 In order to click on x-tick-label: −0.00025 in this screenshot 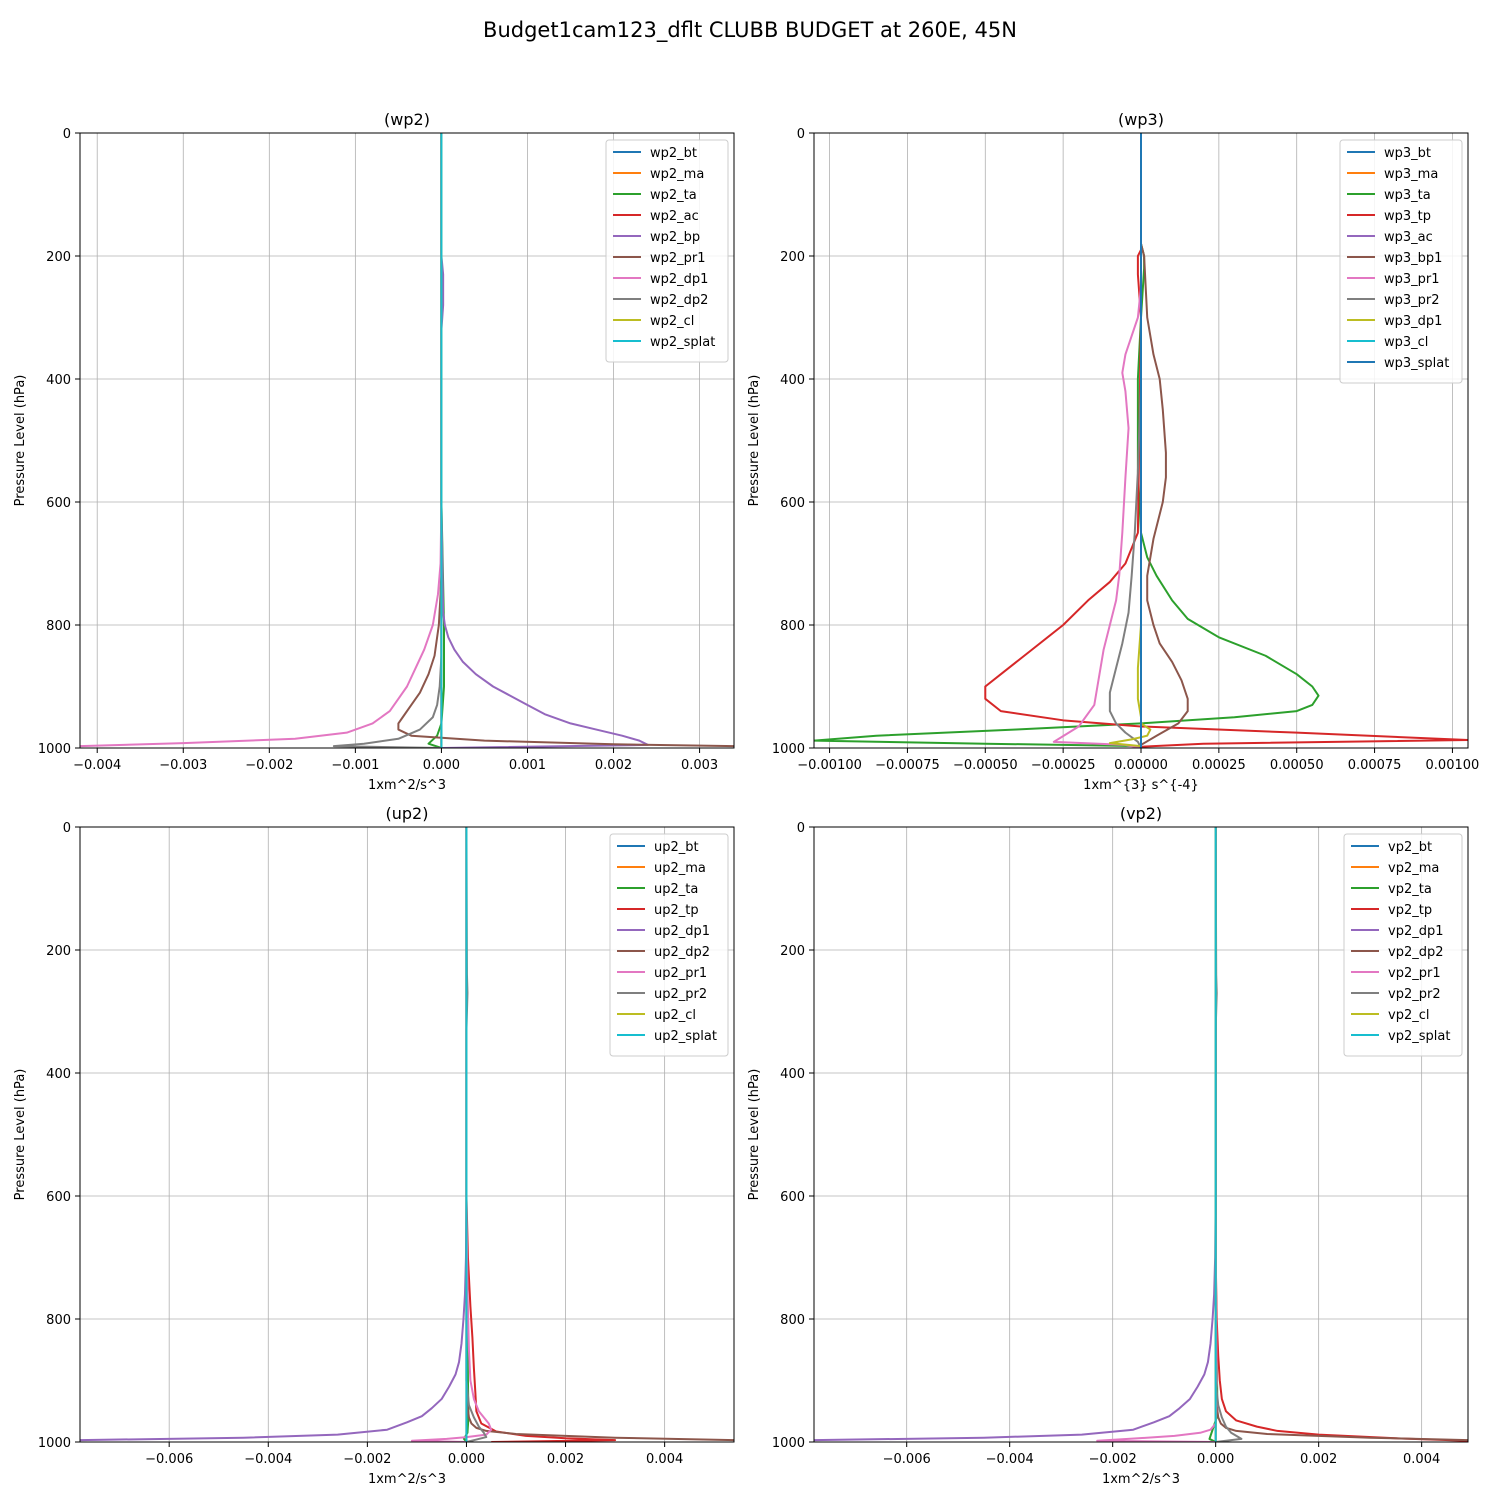, I will do `click(1063, 765)`.